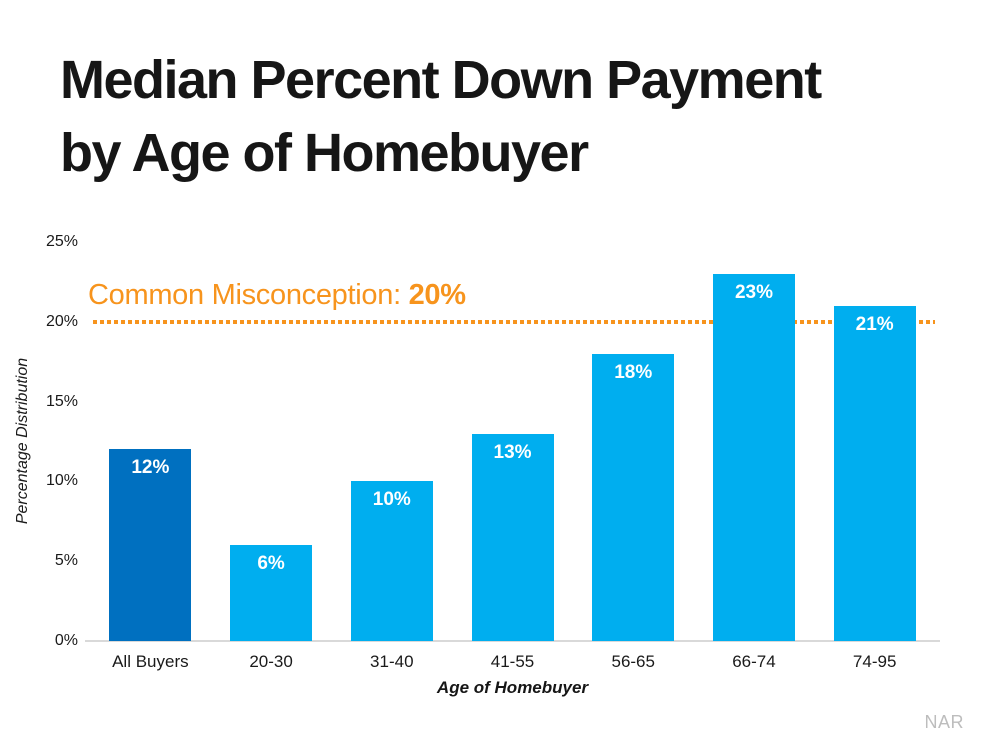 This screenshot has height=750, width=1000. I want to click on x-axis-ticks: All Buyers 20-30 31-40 41-55 56-65 66-74 74-95, so click(512, 662).